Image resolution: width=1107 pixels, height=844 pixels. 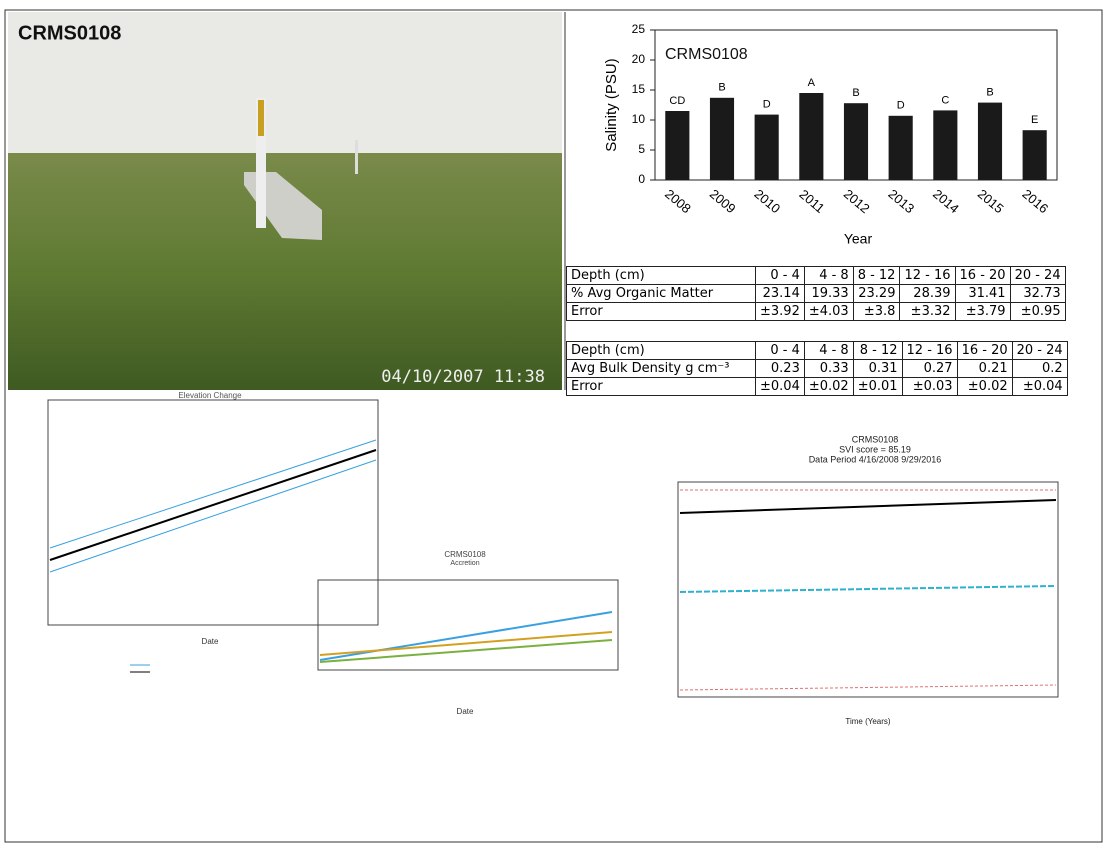 I want to click on table-cell: Avg Bulk Density g cm⁻³, so click(x=661, y=368).